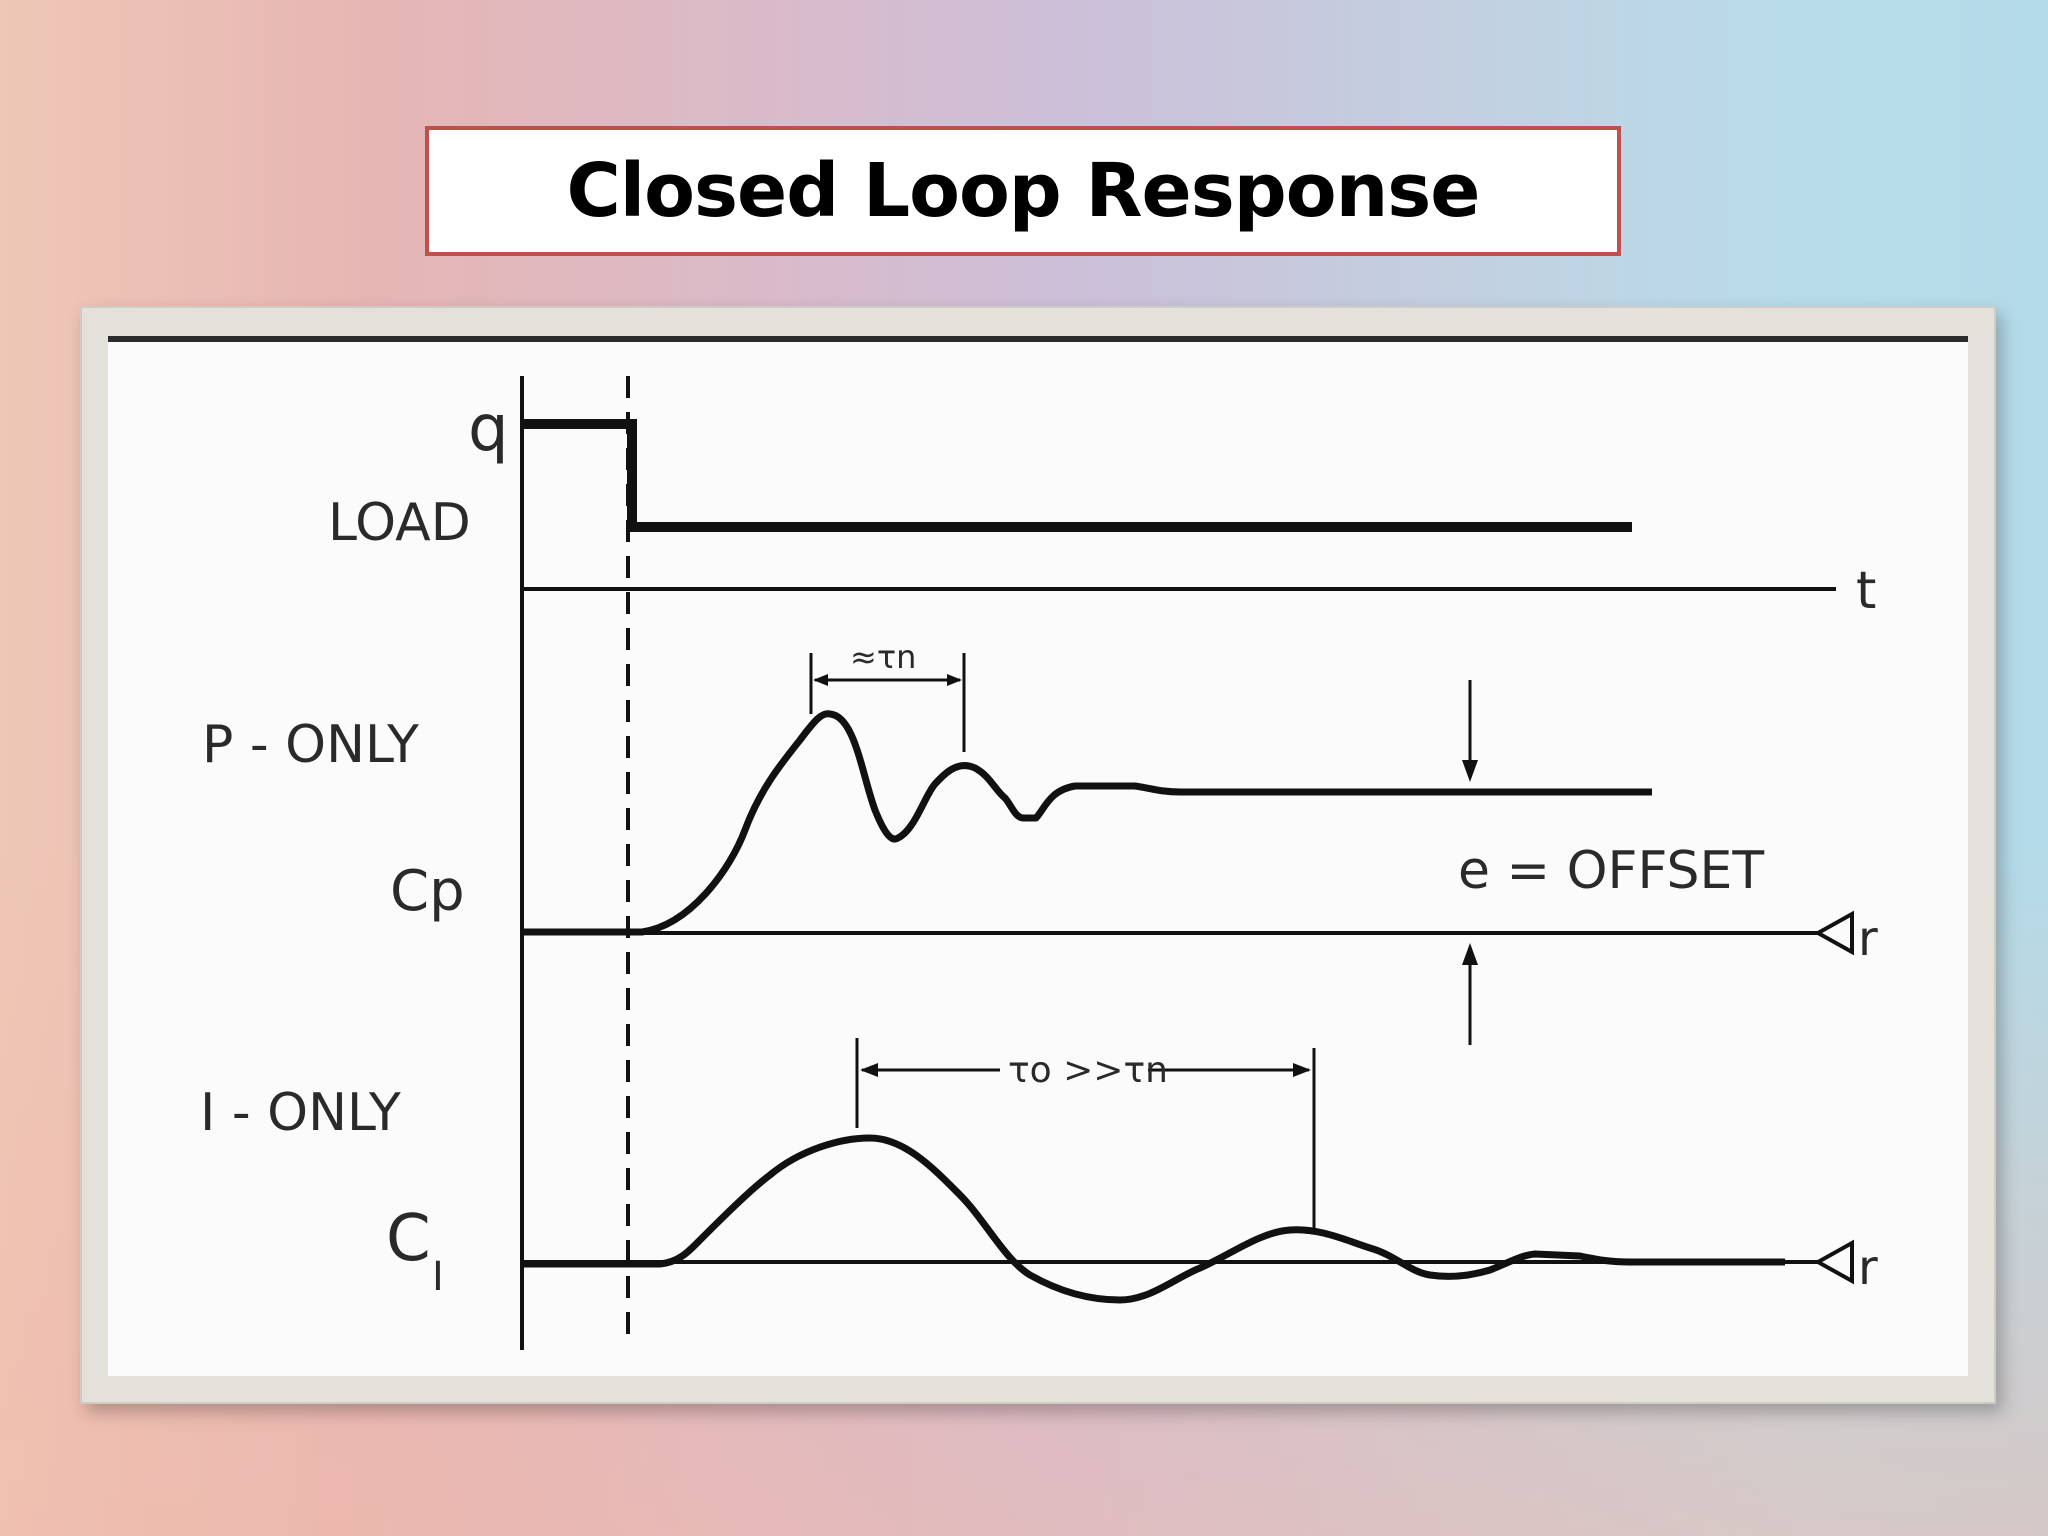 This screenshot has width=2048, height=1536. I want to click on tau-n-label: ≈τn, so click(883, 657).